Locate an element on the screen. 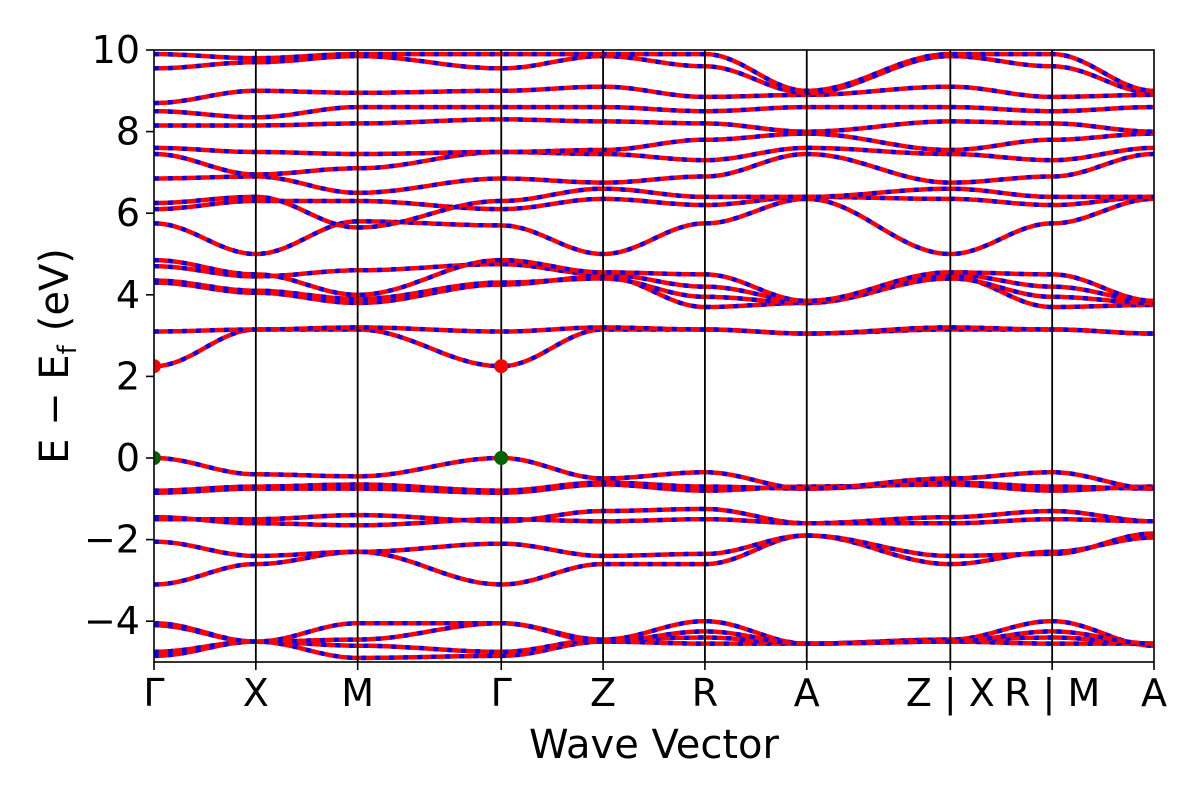 This screenshot has width=1200, height=800. band-17-spin-down is located at coordinates (654, 226).